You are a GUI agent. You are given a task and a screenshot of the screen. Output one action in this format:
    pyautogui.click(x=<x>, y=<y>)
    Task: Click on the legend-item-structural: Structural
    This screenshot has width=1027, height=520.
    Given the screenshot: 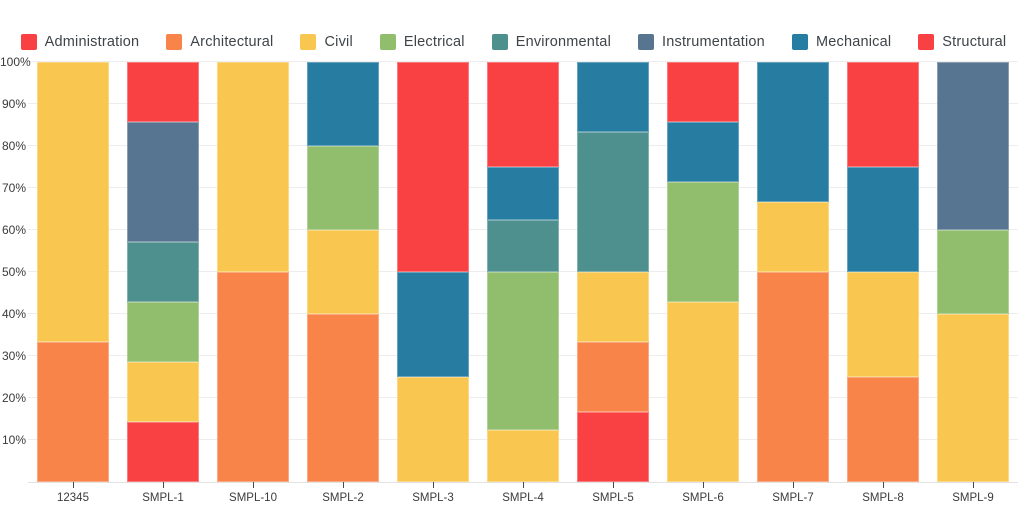 What is the action you would take?
    pyautogui.click(x=962, y=42)
    